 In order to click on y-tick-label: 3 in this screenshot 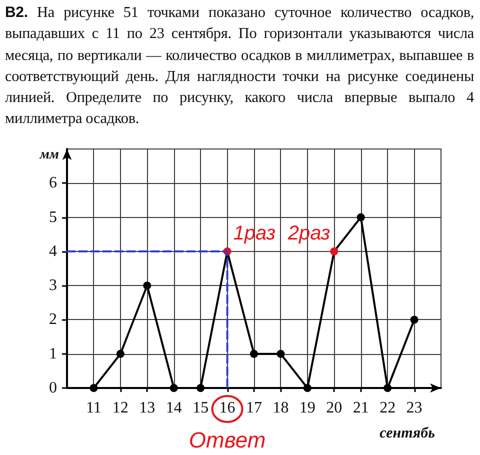, I will do `click(53, 285)`.